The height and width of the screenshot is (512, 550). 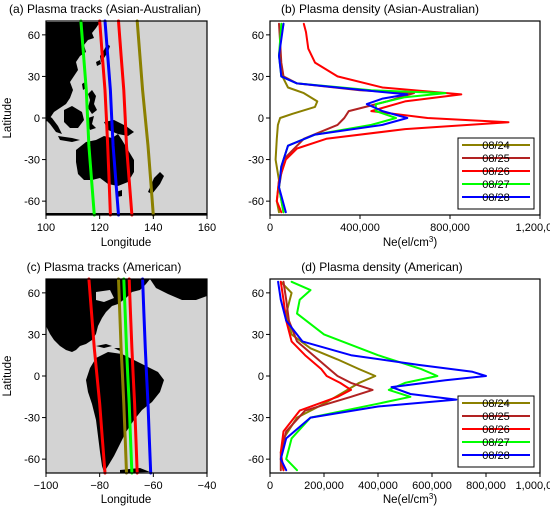 What do you see at coordinates (104, 267) in the screenshot?
I see `chart-title: (c) Plasma tracks (American)` at bounding box center [104, 267].